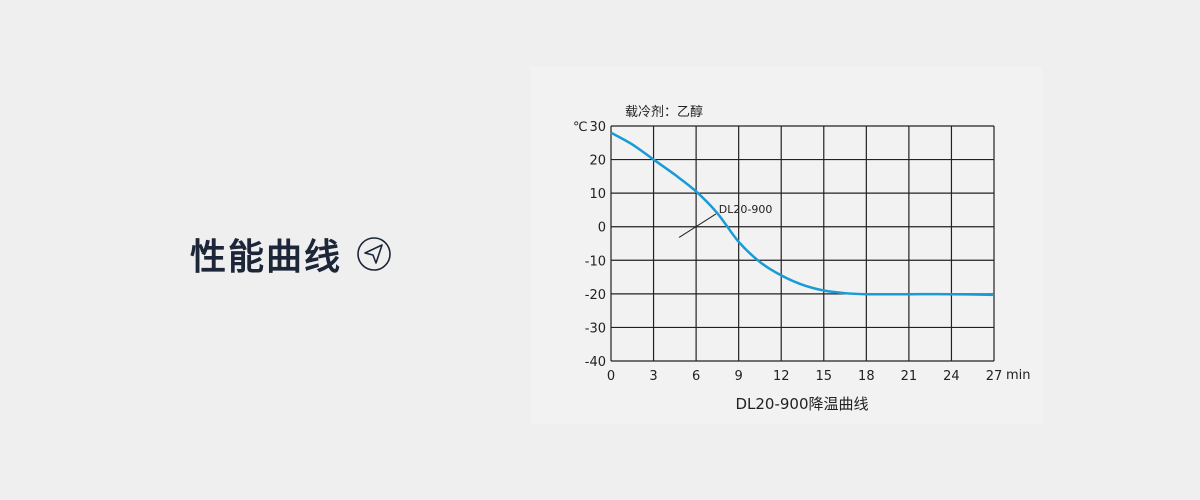  Describe the element at coordinates (781, 376) in the screenshot. I see `x-tick-label: 12` at that location.